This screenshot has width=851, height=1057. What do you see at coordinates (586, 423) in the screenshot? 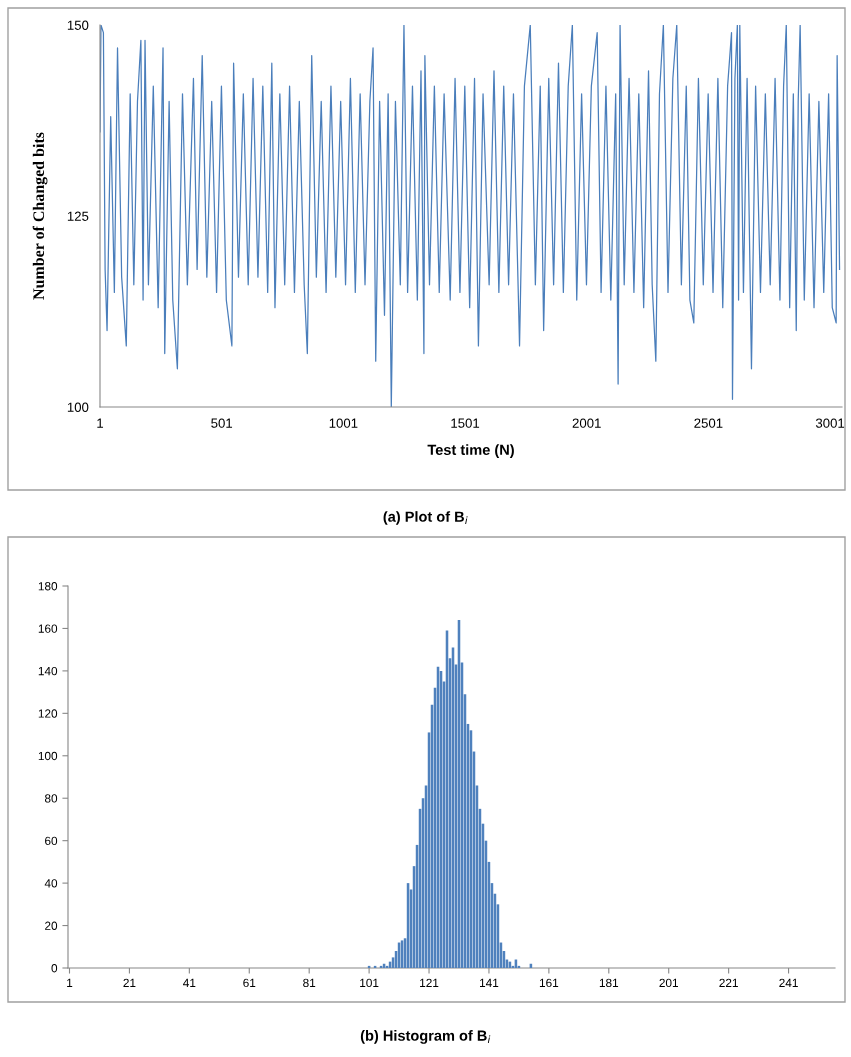
I see `x-tick-label: 2001` at bounding box center [586, 423].